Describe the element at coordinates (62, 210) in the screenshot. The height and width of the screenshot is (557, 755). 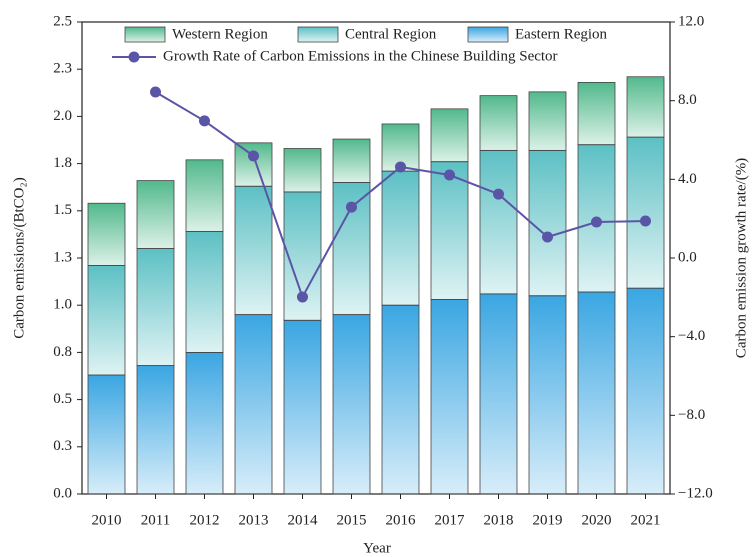
I see `y-tick-label: 1.5` at that location.